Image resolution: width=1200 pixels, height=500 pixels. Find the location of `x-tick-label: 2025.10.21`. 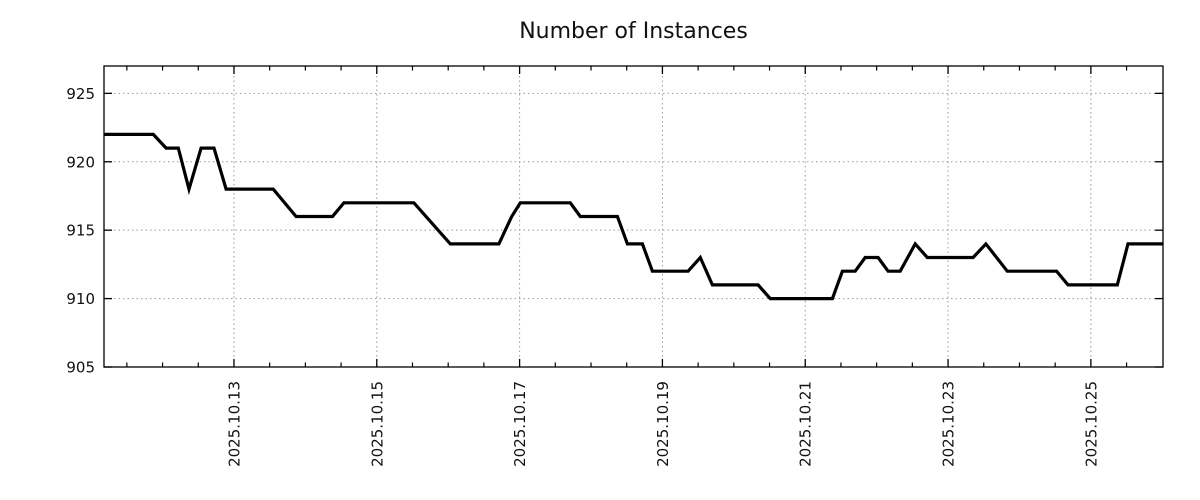

x-tick-label: 2025.10.21 is located at coordinates (806, 424).